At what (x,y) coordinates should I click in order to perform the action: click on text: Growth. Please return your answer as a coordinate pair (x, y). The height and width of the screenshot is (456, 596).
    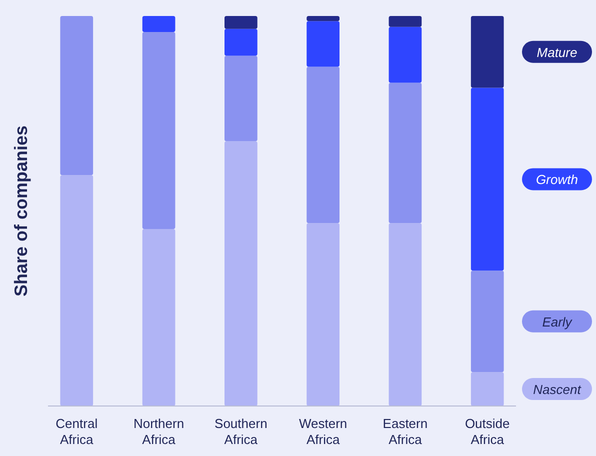
    Looking at the image, I should click on (557, 180).